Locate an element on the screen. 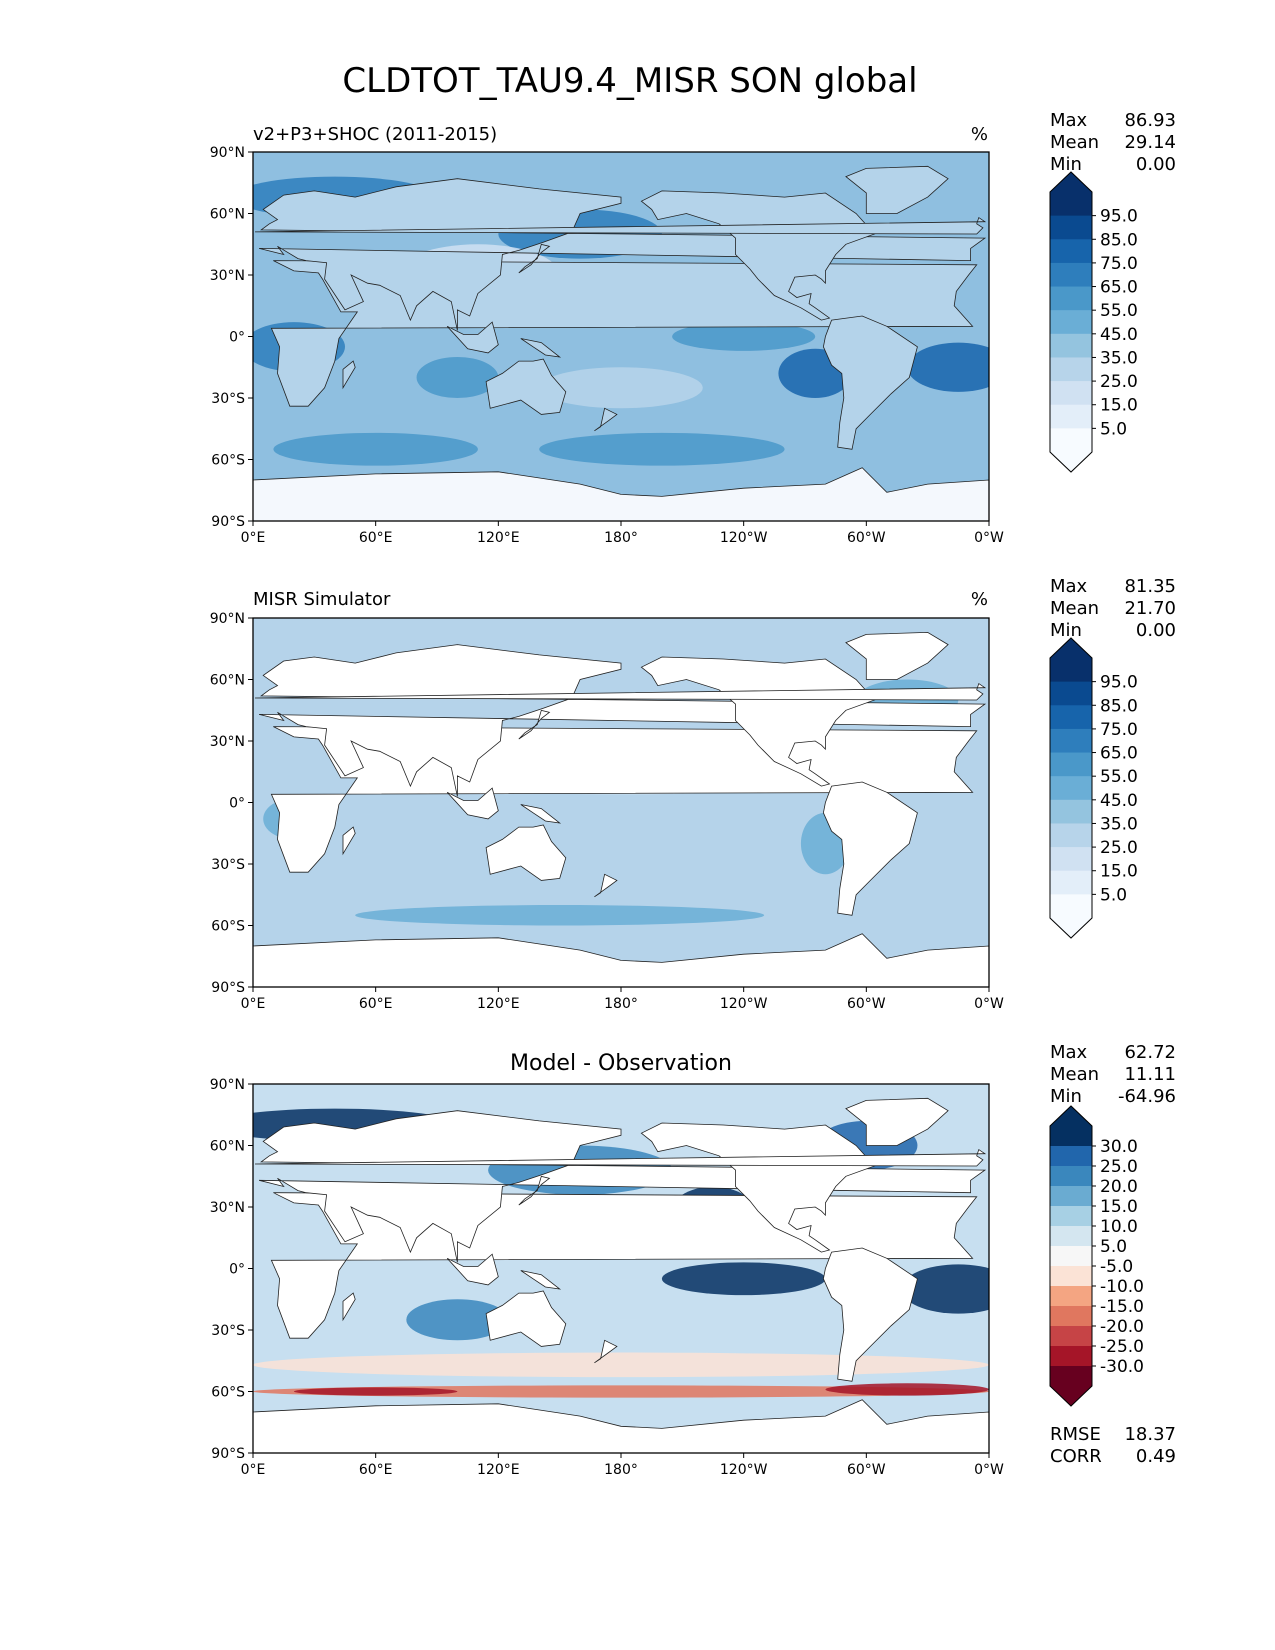 The width and height of the screenshot is (1275, 1650). continent-new_guinea is located at coordinates (541, 348).